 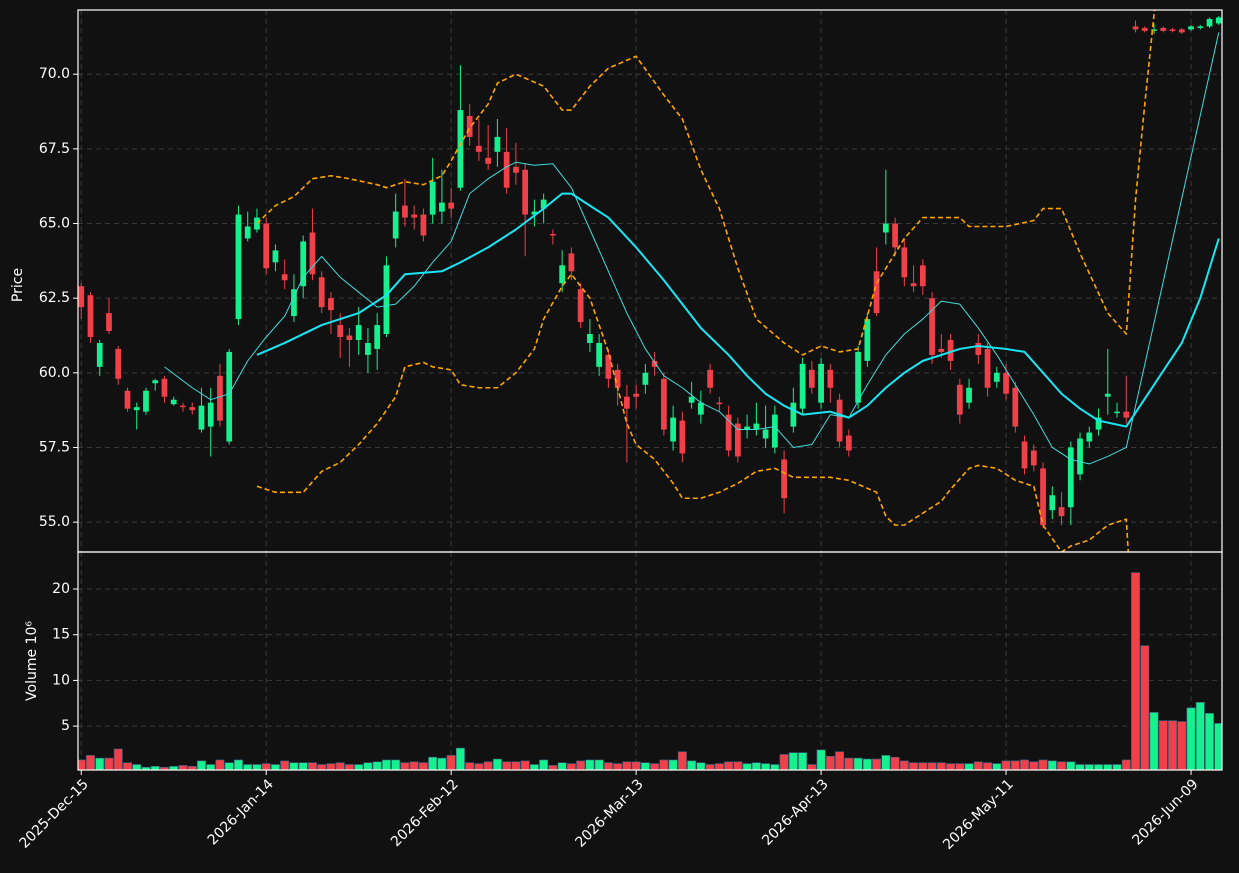 I want to click on y-tick-label: 67.5, so click(x=54, y=149).